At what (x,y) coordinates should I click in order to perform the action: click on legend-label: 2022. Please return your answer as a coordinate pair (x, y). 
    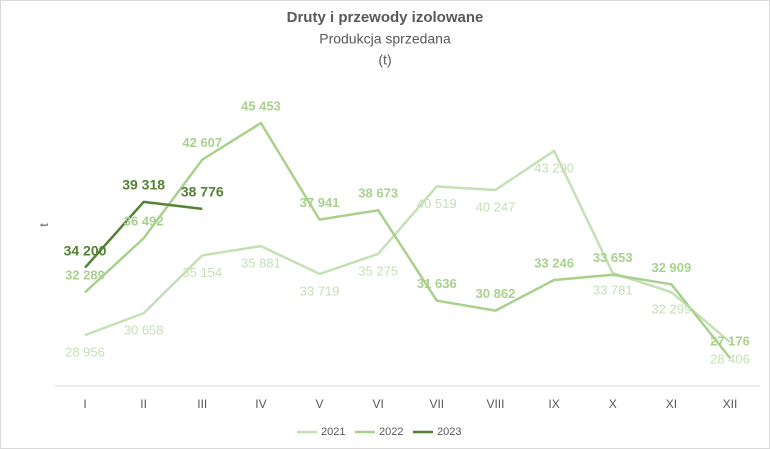
    Looking at the image, I should click on (391, 432).